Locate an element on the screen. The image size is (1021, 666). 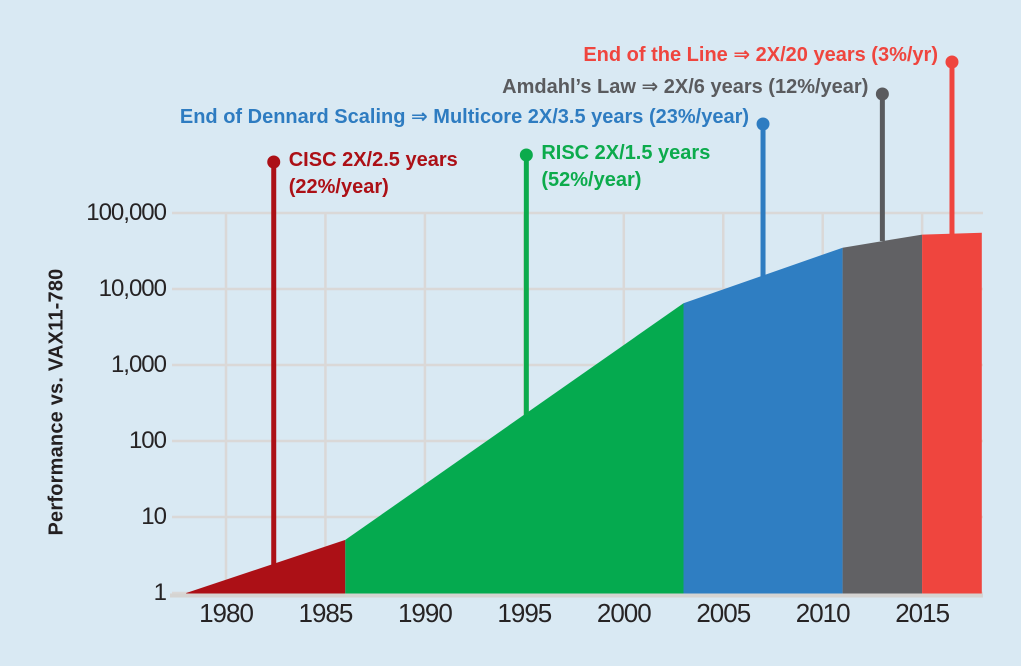
y-tick-label: 100,000 is located at coordinates (126, 212).